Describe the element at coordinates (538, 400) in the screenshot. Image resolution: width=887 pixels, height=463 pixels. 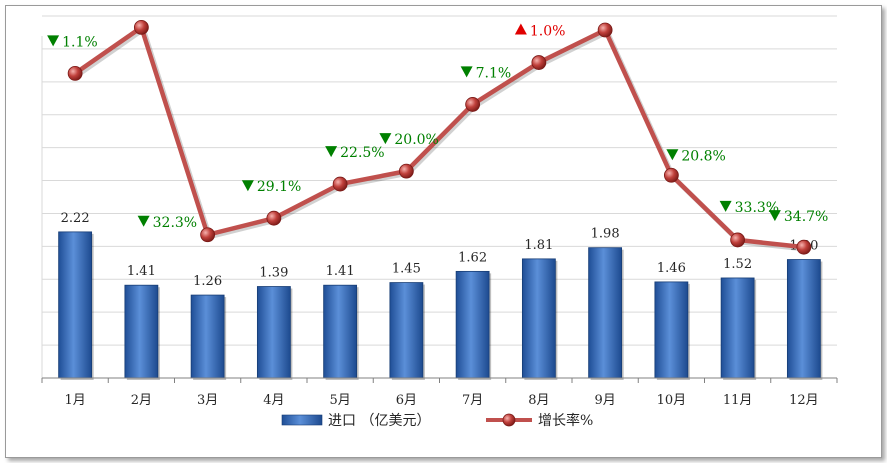
I see `x-tick-label: 8月` at that location.